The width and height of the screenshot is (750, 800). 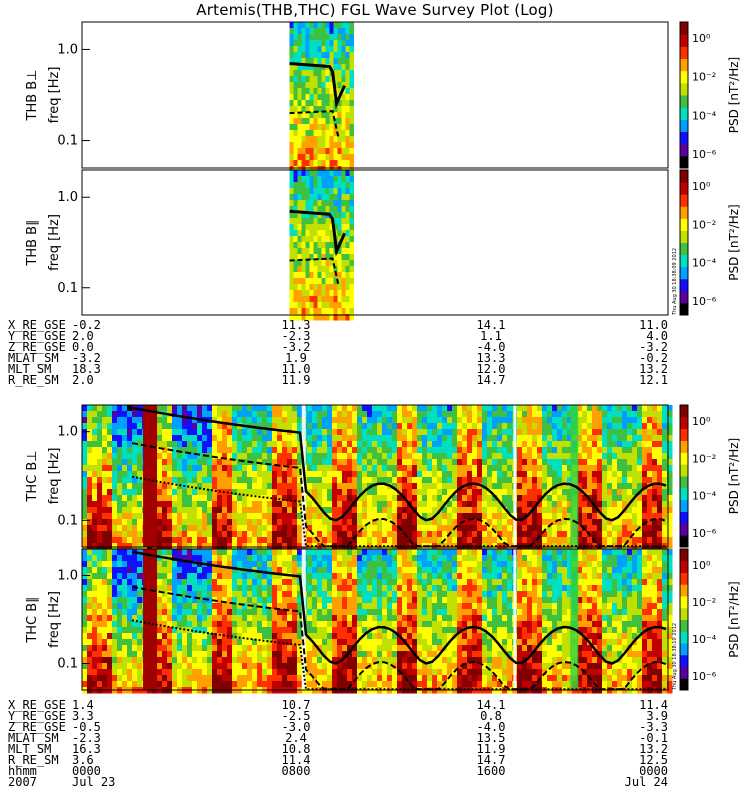 I want to click on ephem-label: 2007, so click(x=22, y=782).